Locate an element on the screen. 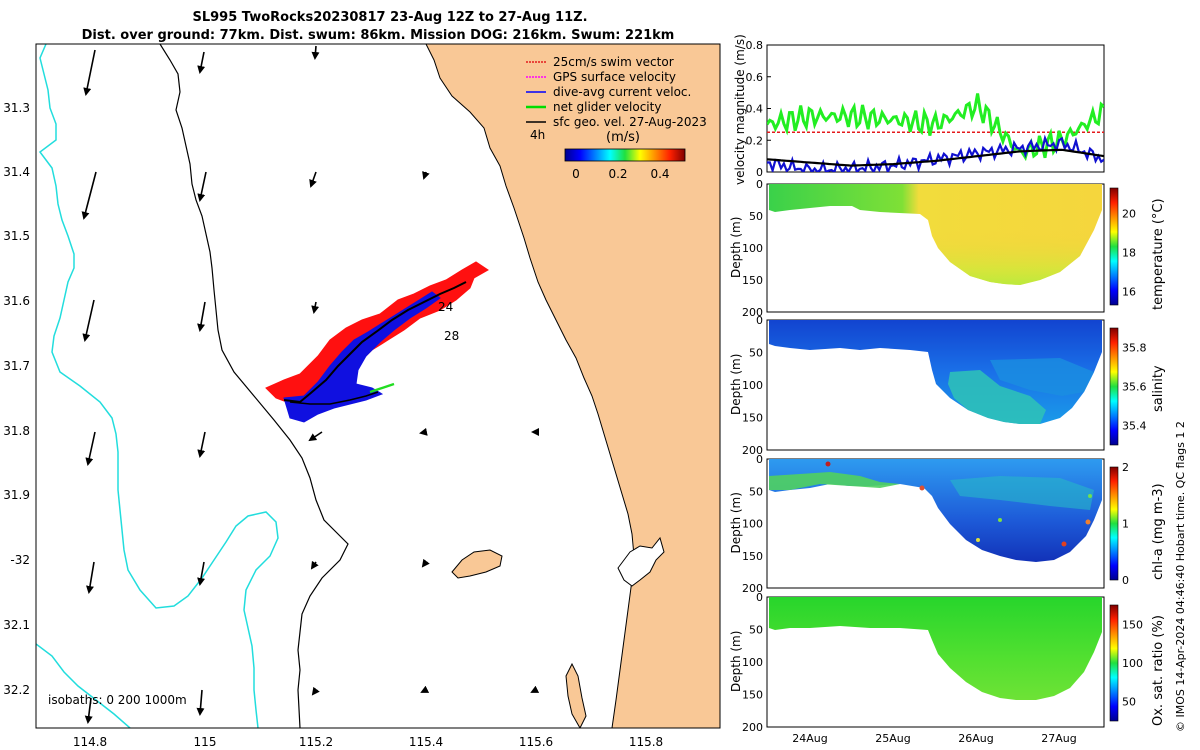  lat-tick: -32 is located at coordinates (20, 560).